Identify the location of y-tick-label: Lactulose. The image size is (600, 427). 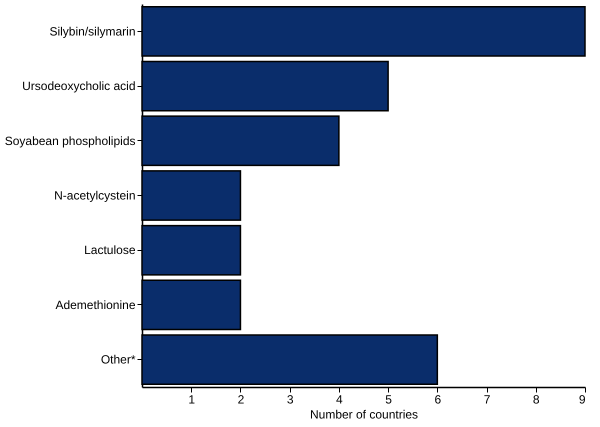
(110, 250).